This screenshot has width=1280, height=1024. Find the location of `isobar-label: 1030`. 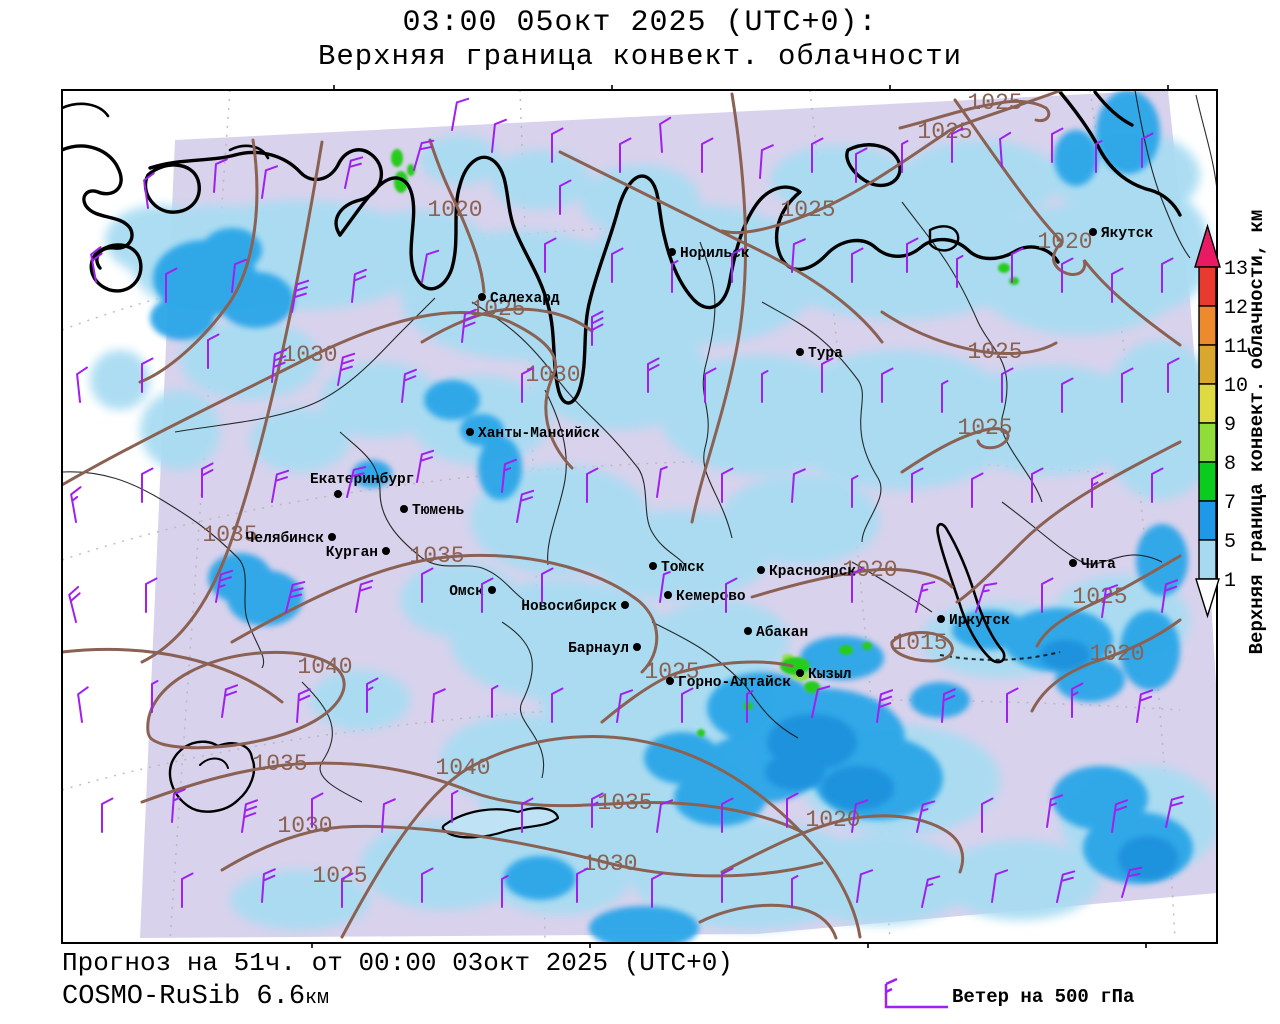

isobar-label: 1030 is located at coordinates (609, 864).